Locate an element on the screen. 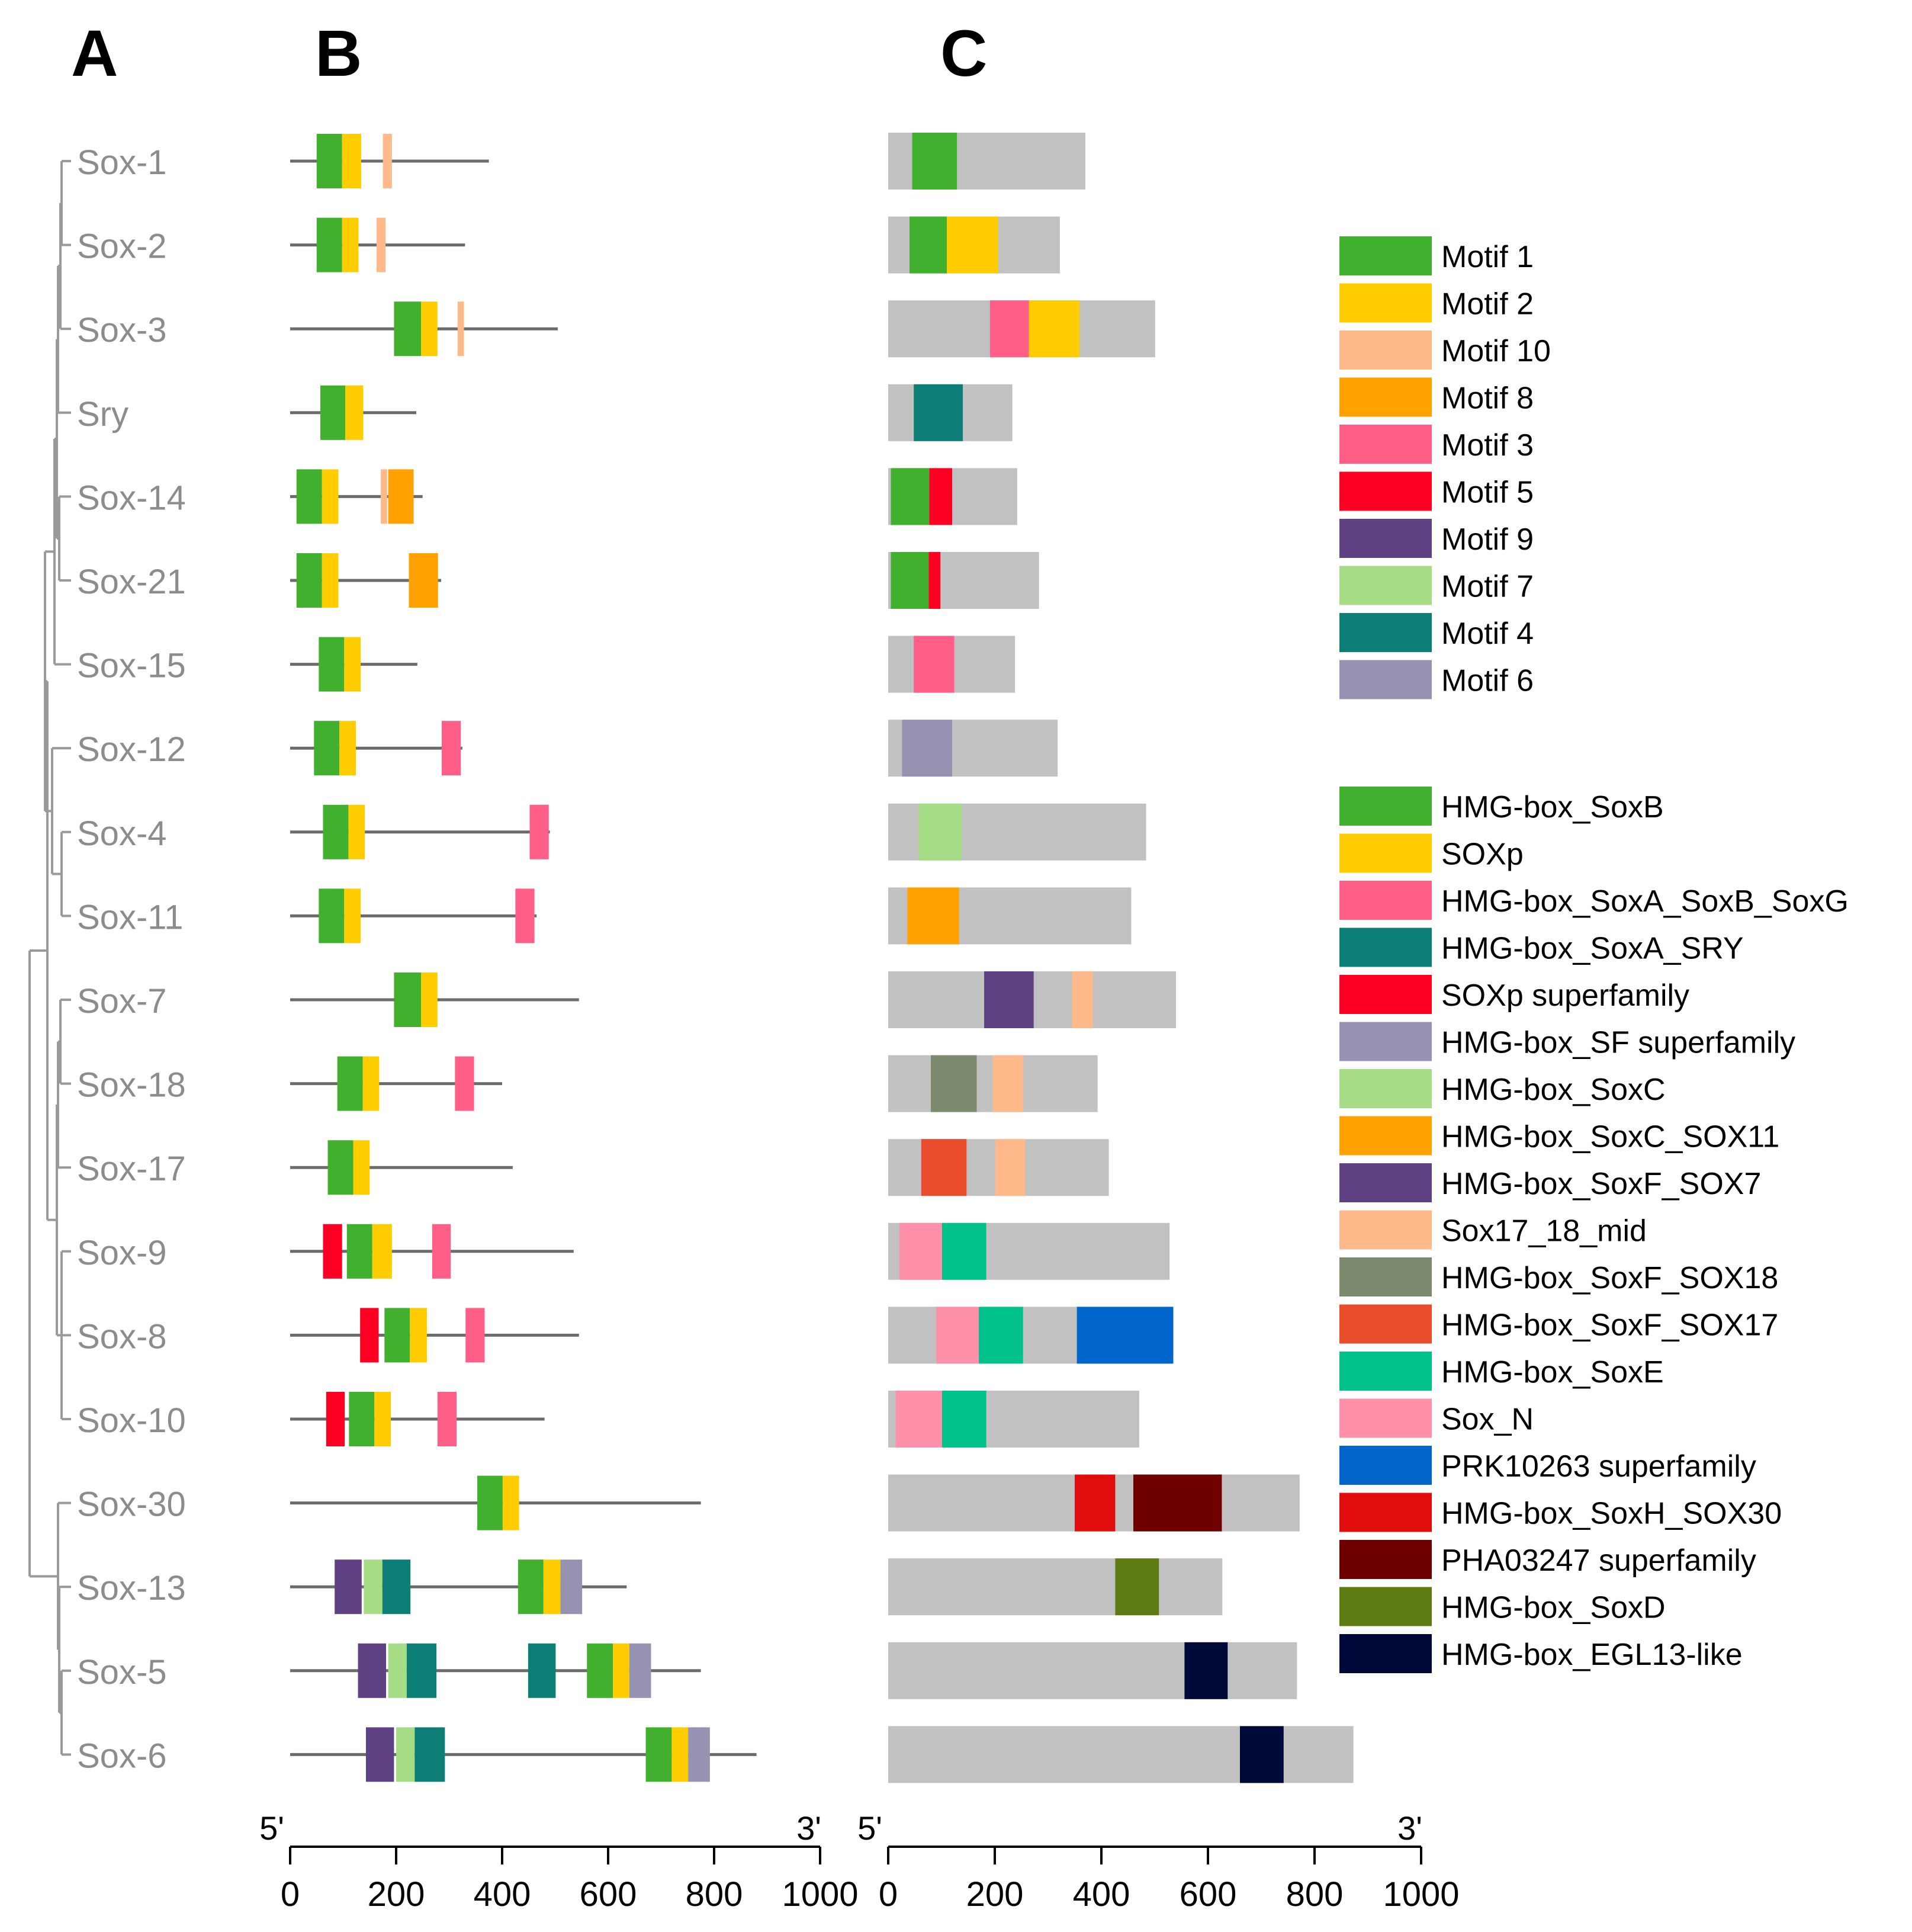 The width and height of the screenshot is (1912, 1932). domain-box-sox-21-hmg-box-soxb is located at coordinates (910, 580).